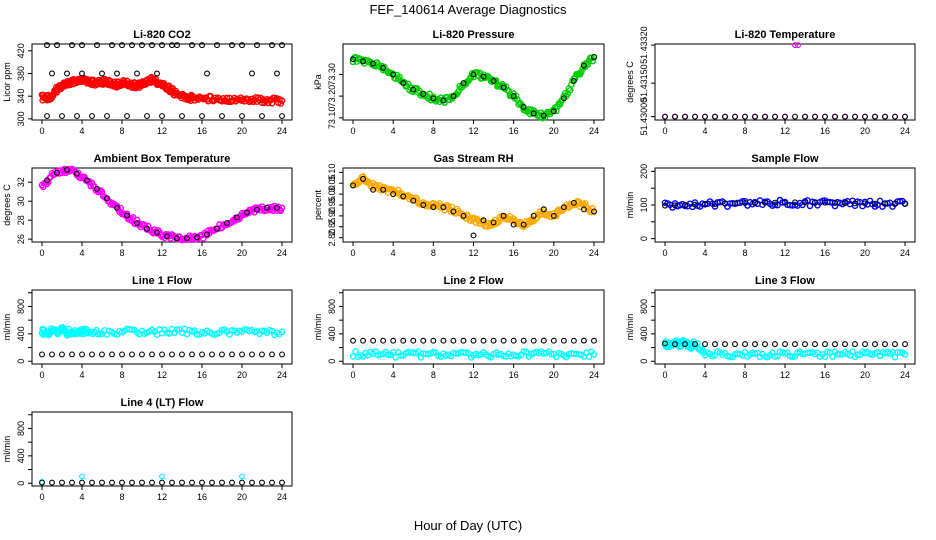 The image size is (936, 540). Describe the element at coordinates (21, 118) in the screenshot. I see `y-tick-label: 300` at that location.